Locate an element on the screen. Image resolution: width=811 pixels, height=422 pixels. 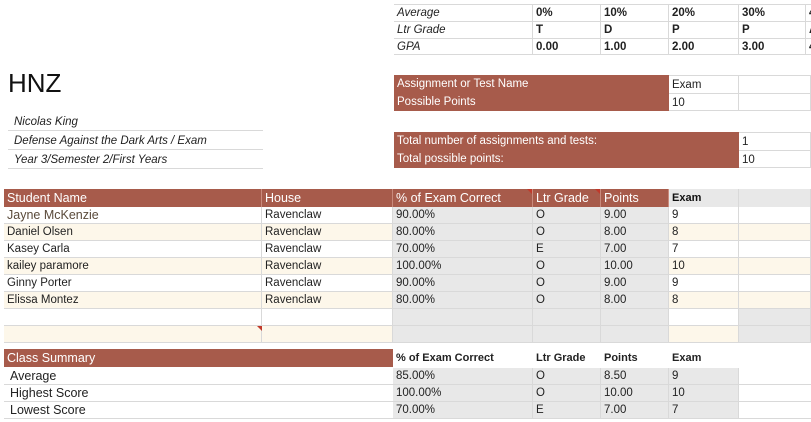
table-cell: Jayne McKenzie is located at coordinates (133, 215).